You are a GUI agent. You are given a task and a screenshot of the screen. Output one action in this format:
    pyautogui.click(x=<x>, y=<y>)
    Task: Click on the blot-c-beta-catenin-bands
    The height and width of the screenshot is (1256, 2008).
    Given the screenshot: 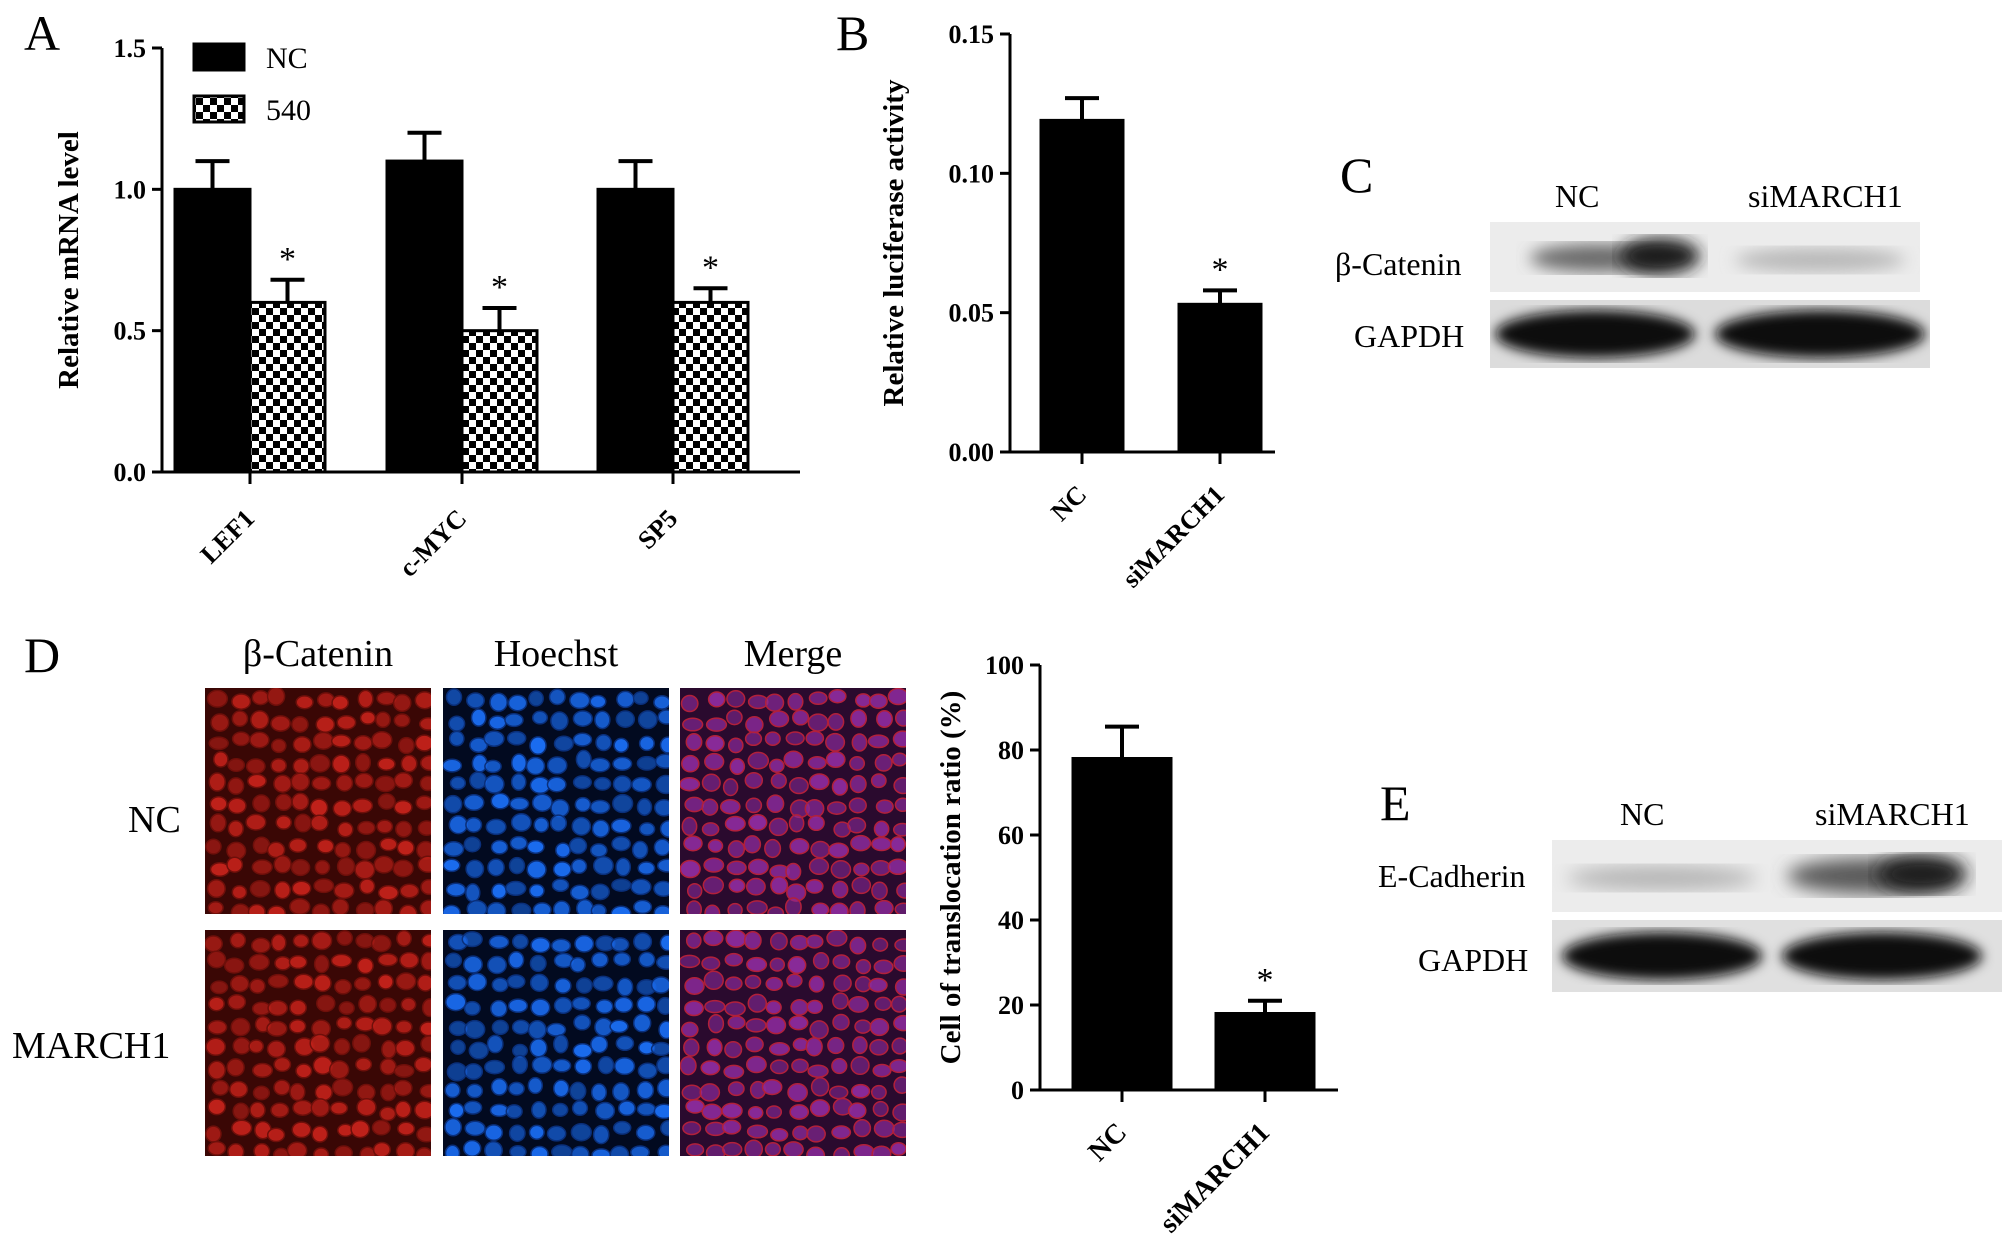 What is the action you would take?
    pyautogui.click(x=1705, y=257)
    